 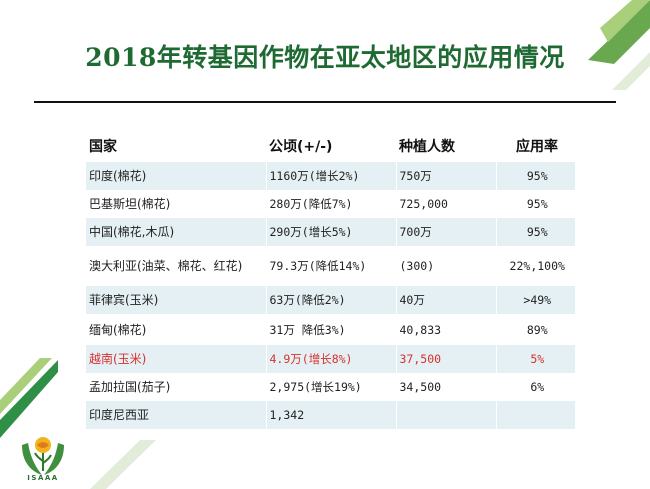 What do you see at coordinates (176, 359) in the screenshot?
I see `cell-country: 越南(玉米)` at bounding box center [176, 359].